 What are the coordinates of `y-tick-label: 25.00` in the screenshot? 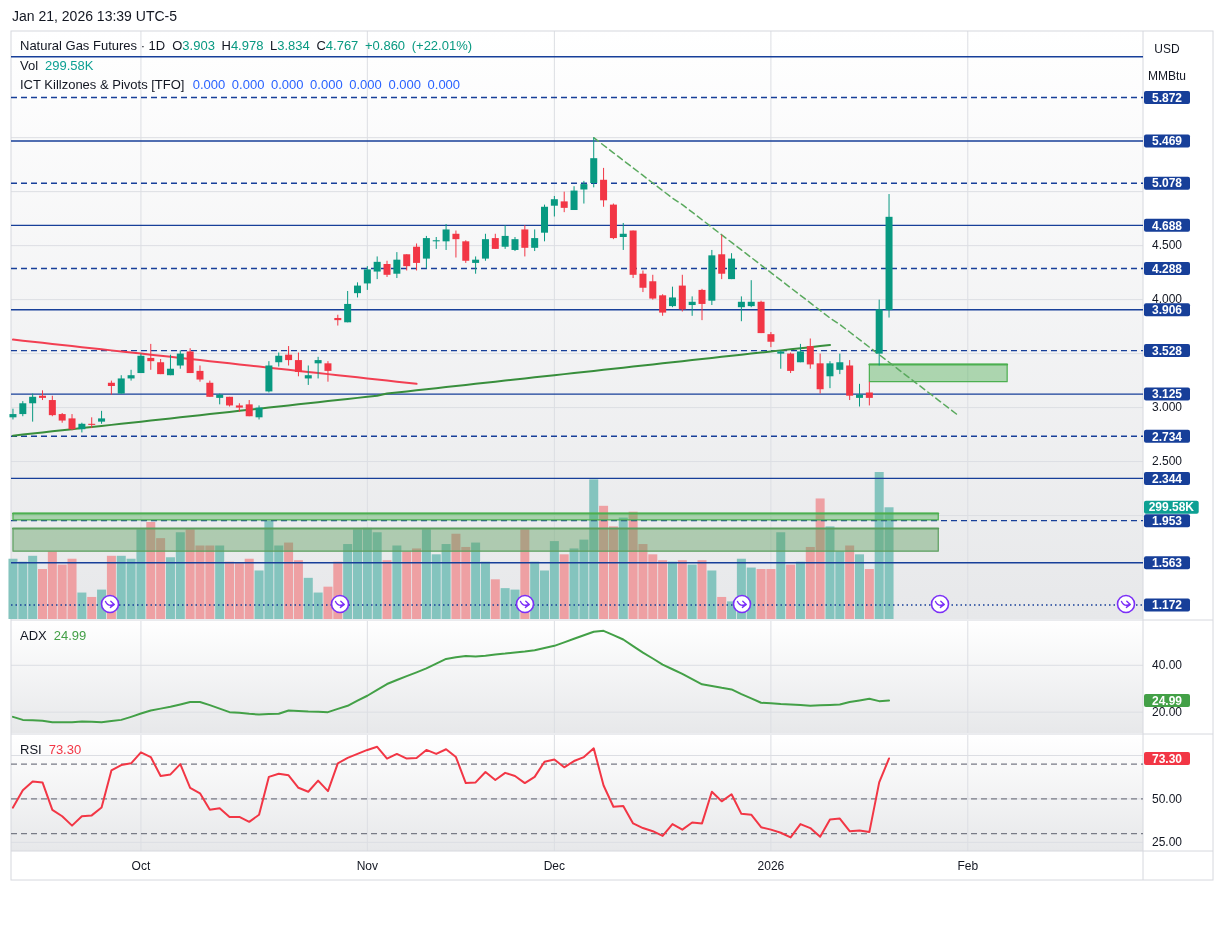 It's located at (1167, 842).